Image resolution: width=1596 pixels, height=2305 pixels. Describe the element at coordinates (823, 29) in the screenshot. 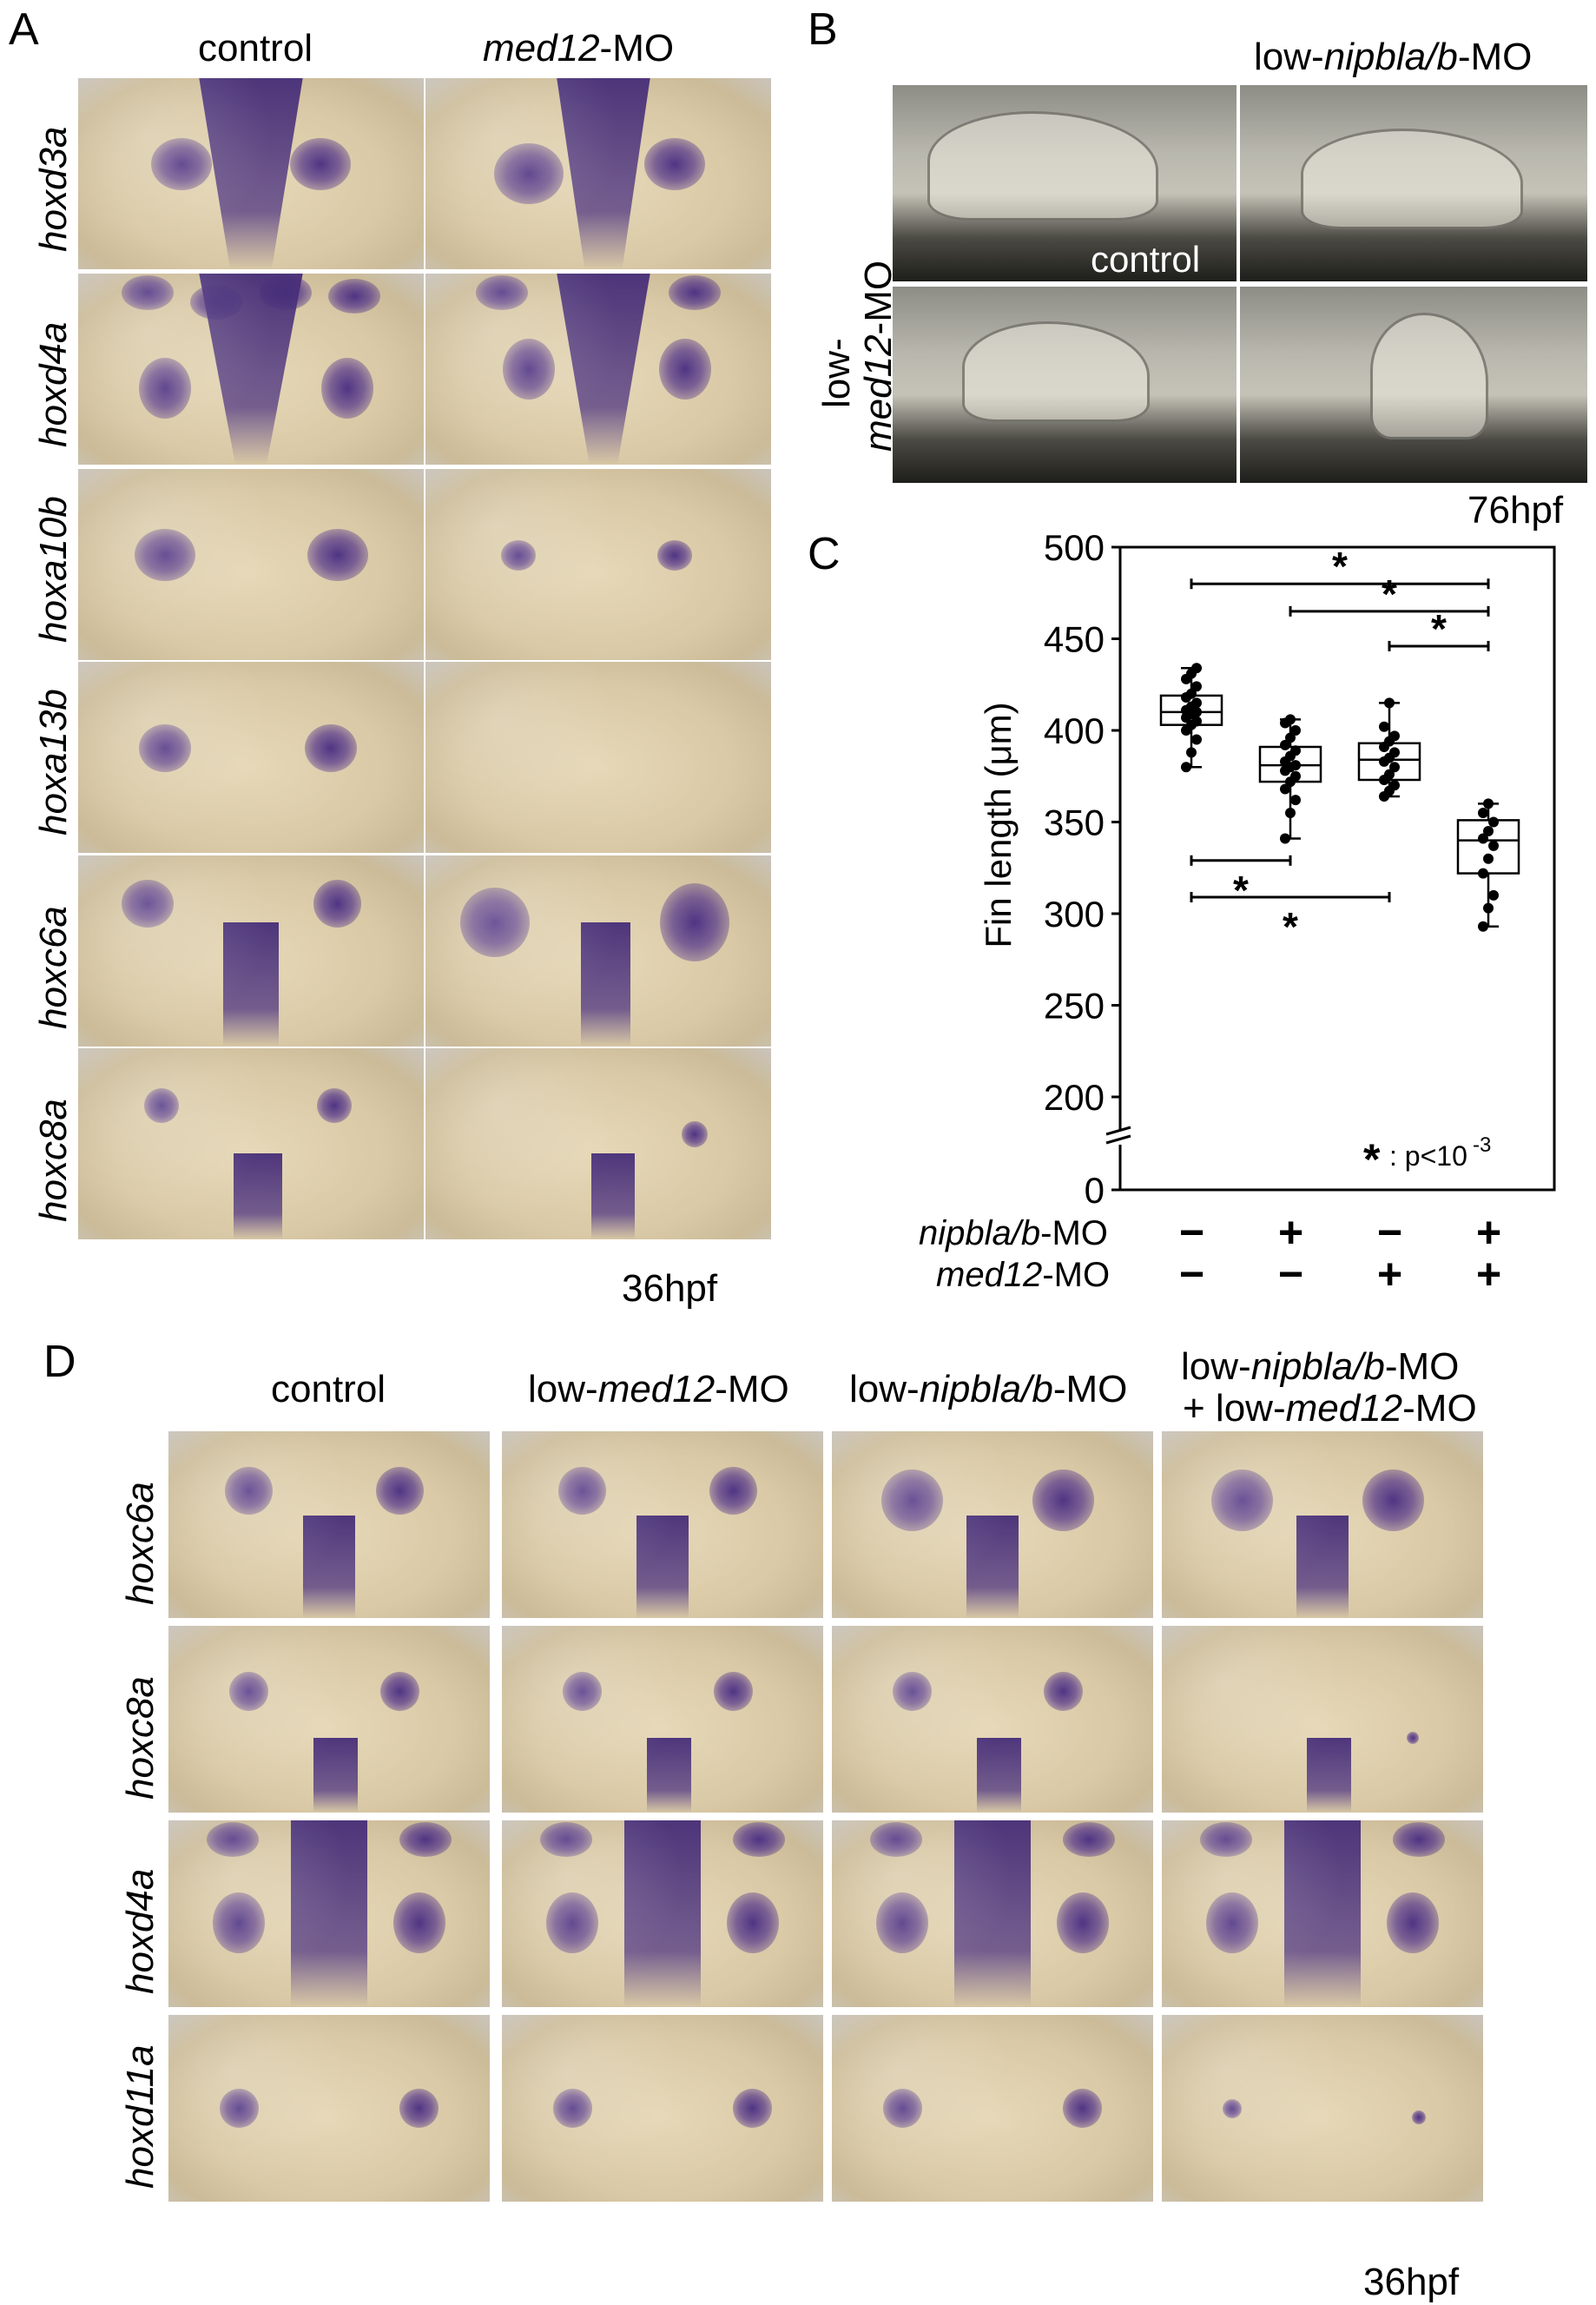

I see `panel-b-letter: B` at that location.